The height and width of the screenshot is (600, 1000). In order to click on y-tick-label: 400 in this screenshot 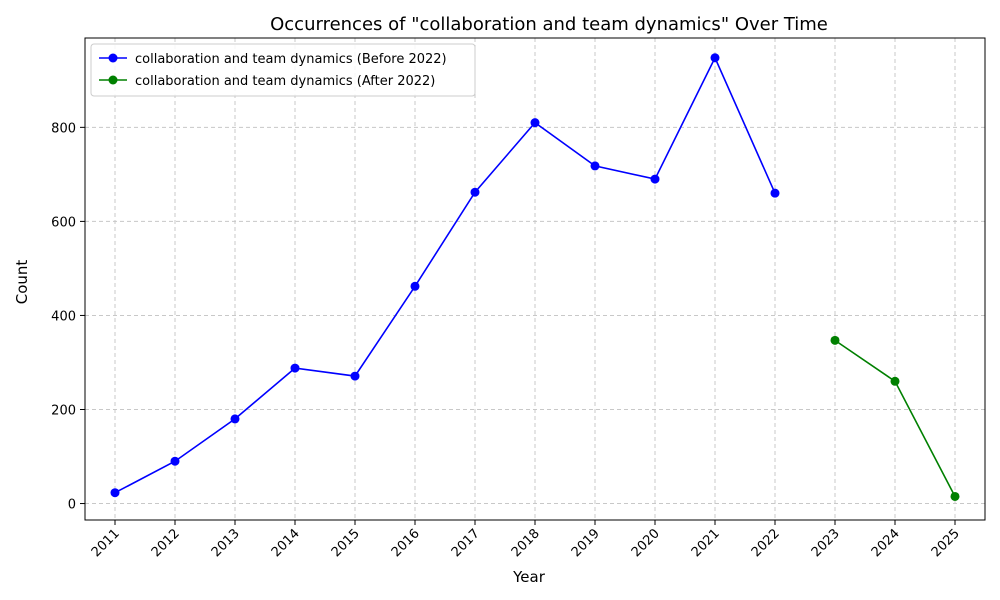, I will do `click(63, 316)`.